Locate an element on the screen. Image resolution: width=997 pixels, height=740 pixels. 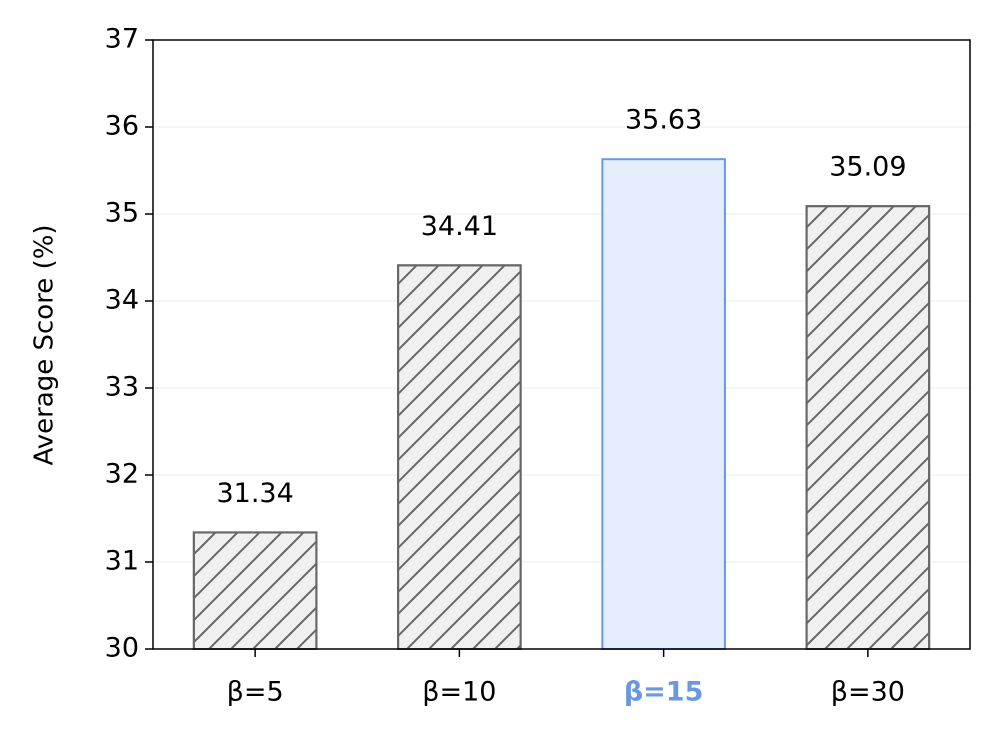
bar is located at coordinates (663, 404).